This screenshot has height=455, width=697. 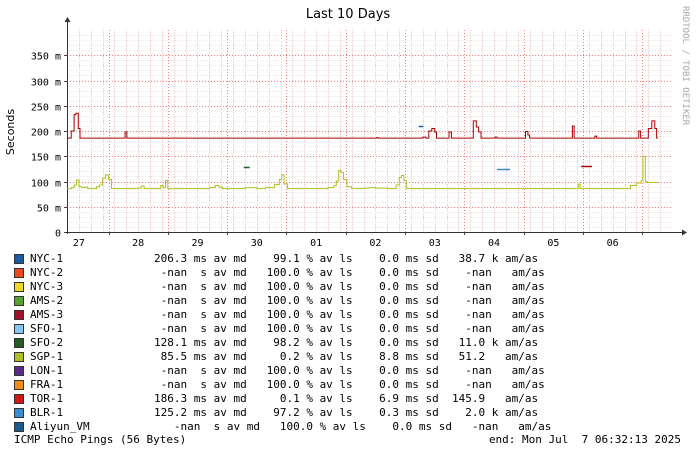 I want to click on y-tick-label: 300 m, so click(x=46, y=83).